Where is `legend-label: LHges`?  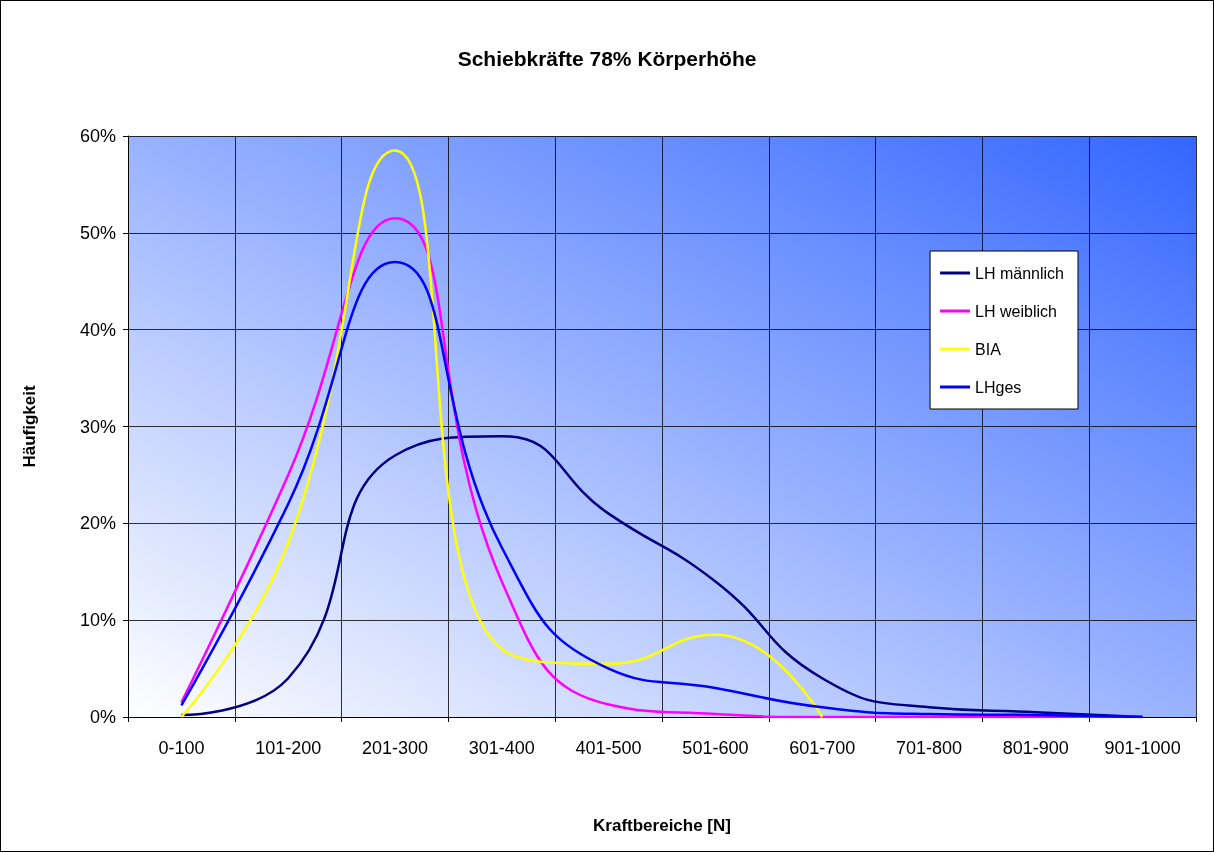 legend-label: LHges is located at coordinates (998, 387).